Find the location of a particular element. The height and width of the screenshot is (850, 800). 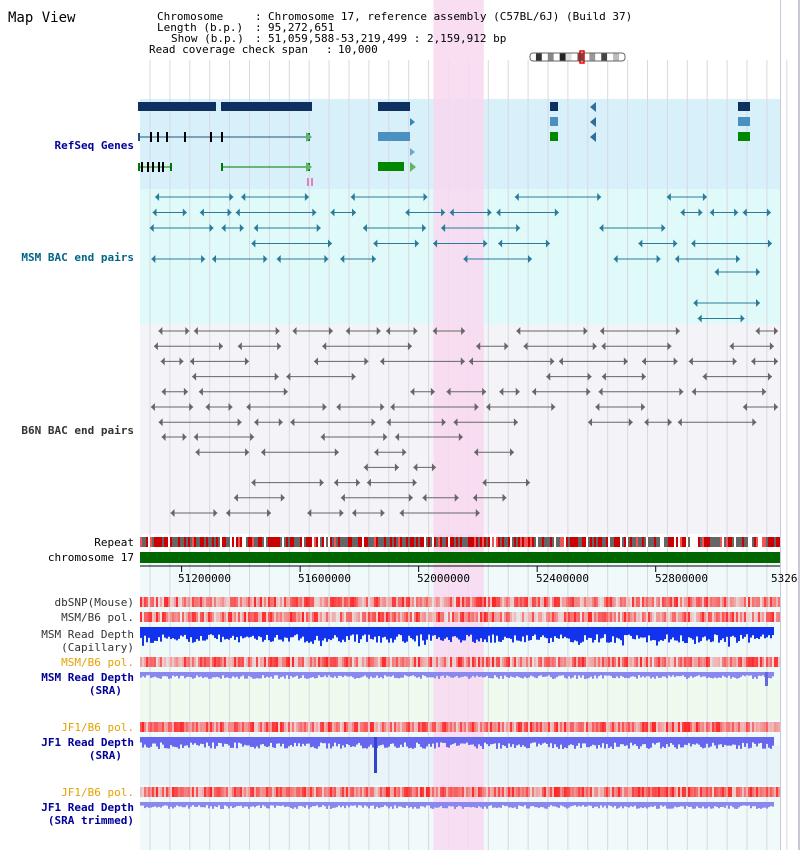

track-label-msm-bac: MSM BAC end pairs is located at coordinates (77, 257).